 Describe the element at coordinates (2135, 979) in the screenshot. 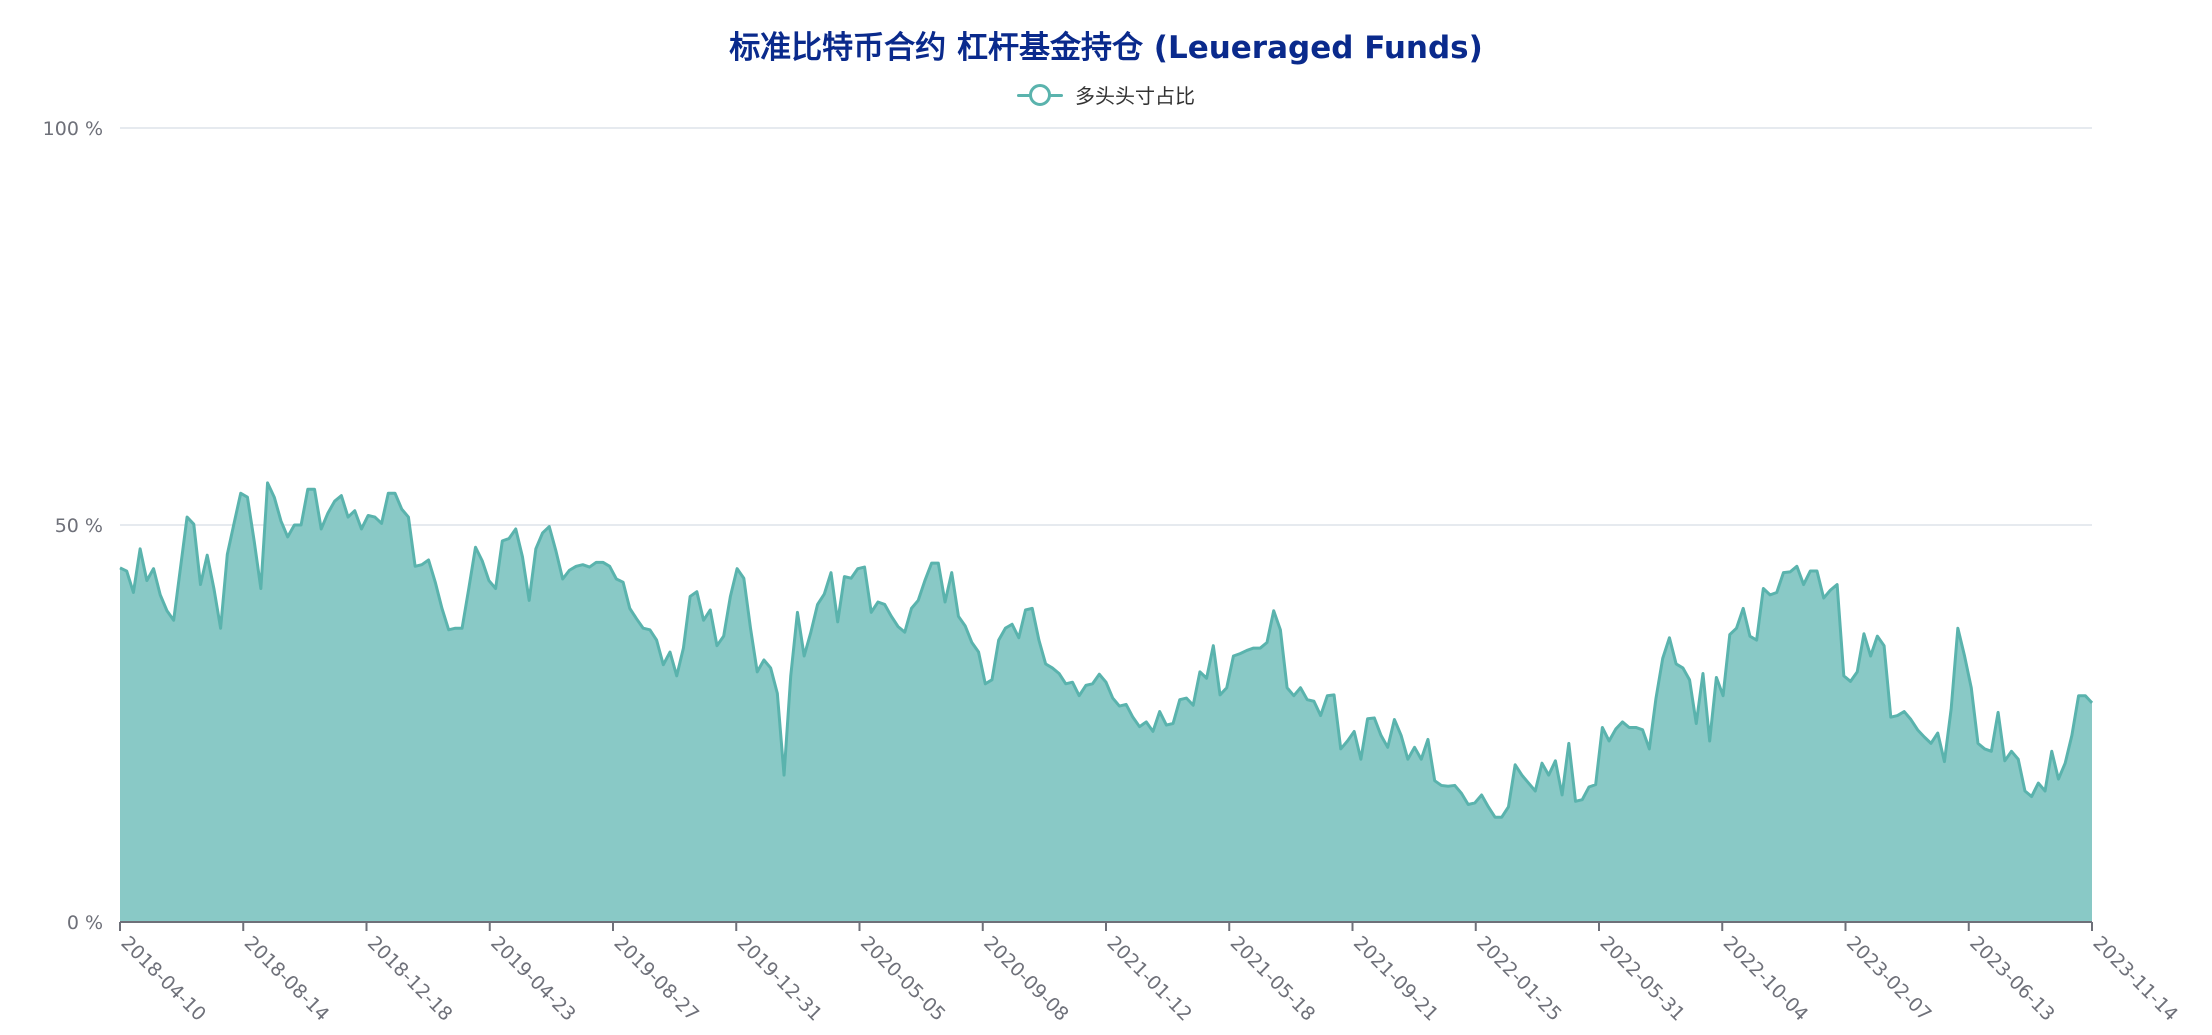

I see `x-tick-label: 2023-11-14` at that location.